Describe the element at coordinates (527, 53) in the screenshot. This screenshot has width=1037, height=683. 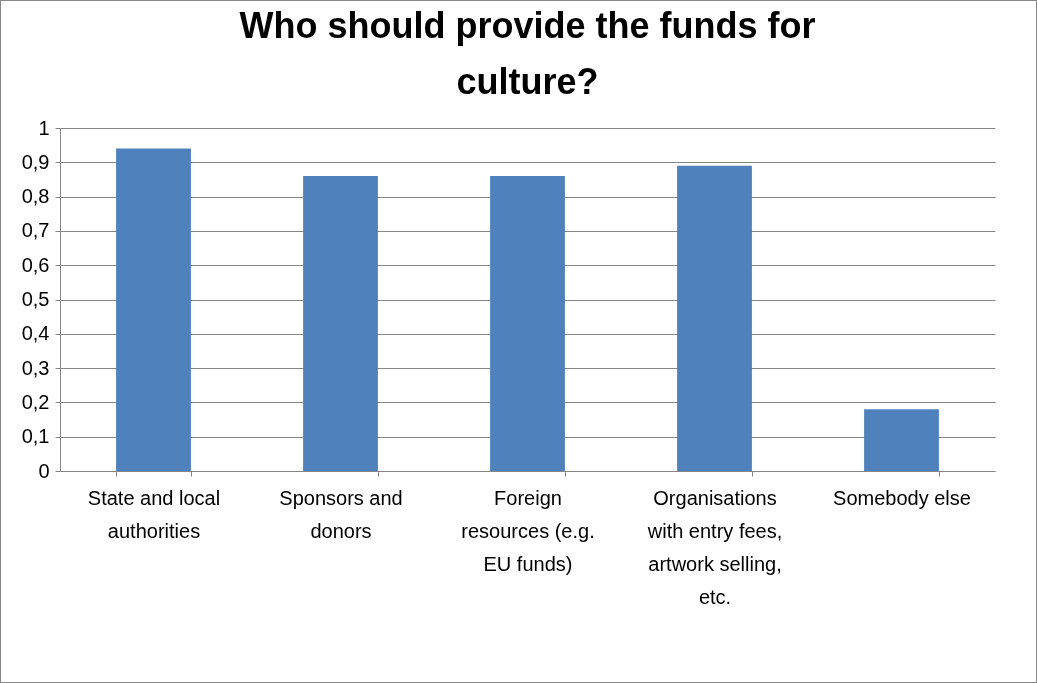
I see `chart-title: Who should provide the funds for culture?` at that location.